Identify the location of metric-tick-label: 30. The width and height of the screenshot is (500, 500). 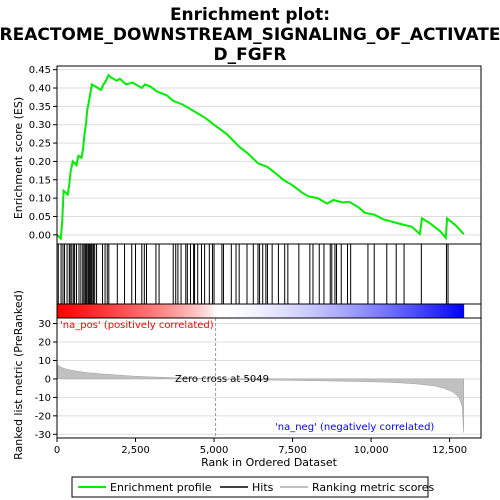
(44, 324).